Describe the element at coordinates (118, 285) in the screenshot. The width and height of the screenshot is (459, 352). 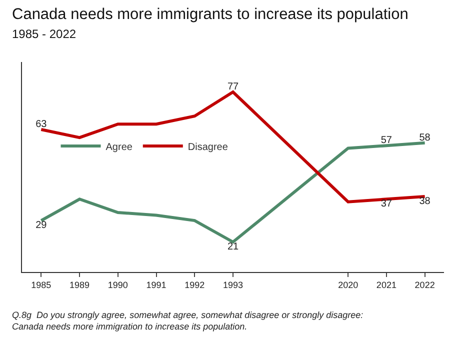
I see `x-tick-label: 1990` at that location.